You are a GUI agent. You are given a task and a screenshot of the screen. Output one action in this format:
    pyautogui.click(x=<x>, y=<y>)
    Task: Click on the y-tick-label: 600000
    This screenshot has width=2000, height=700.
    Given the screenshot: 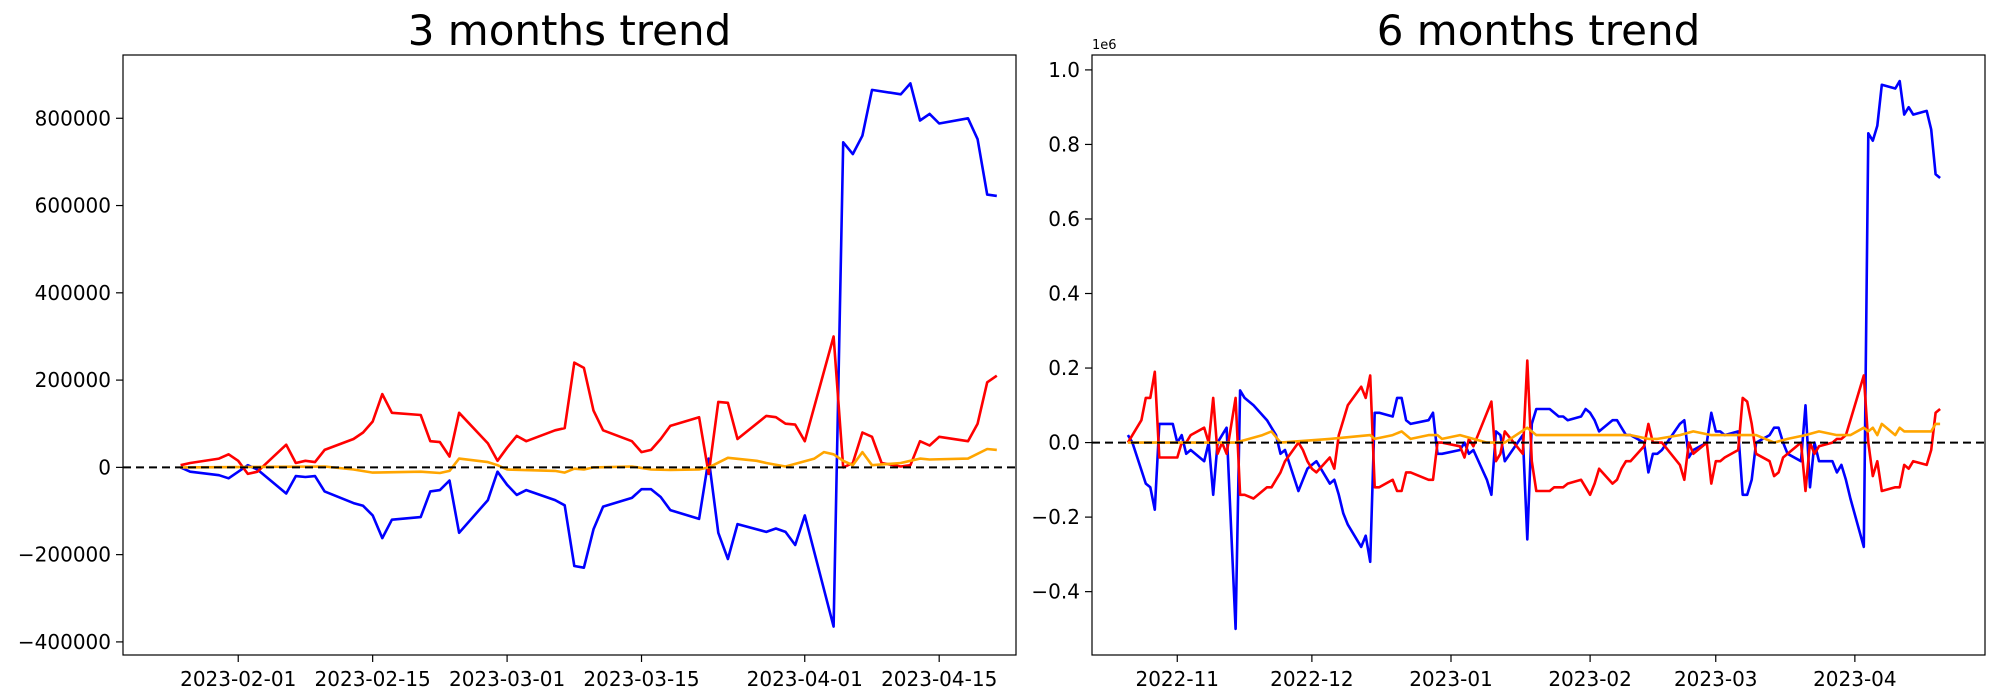 What is the action you would take?
    pyautogui.click(x=73, y=206)
    